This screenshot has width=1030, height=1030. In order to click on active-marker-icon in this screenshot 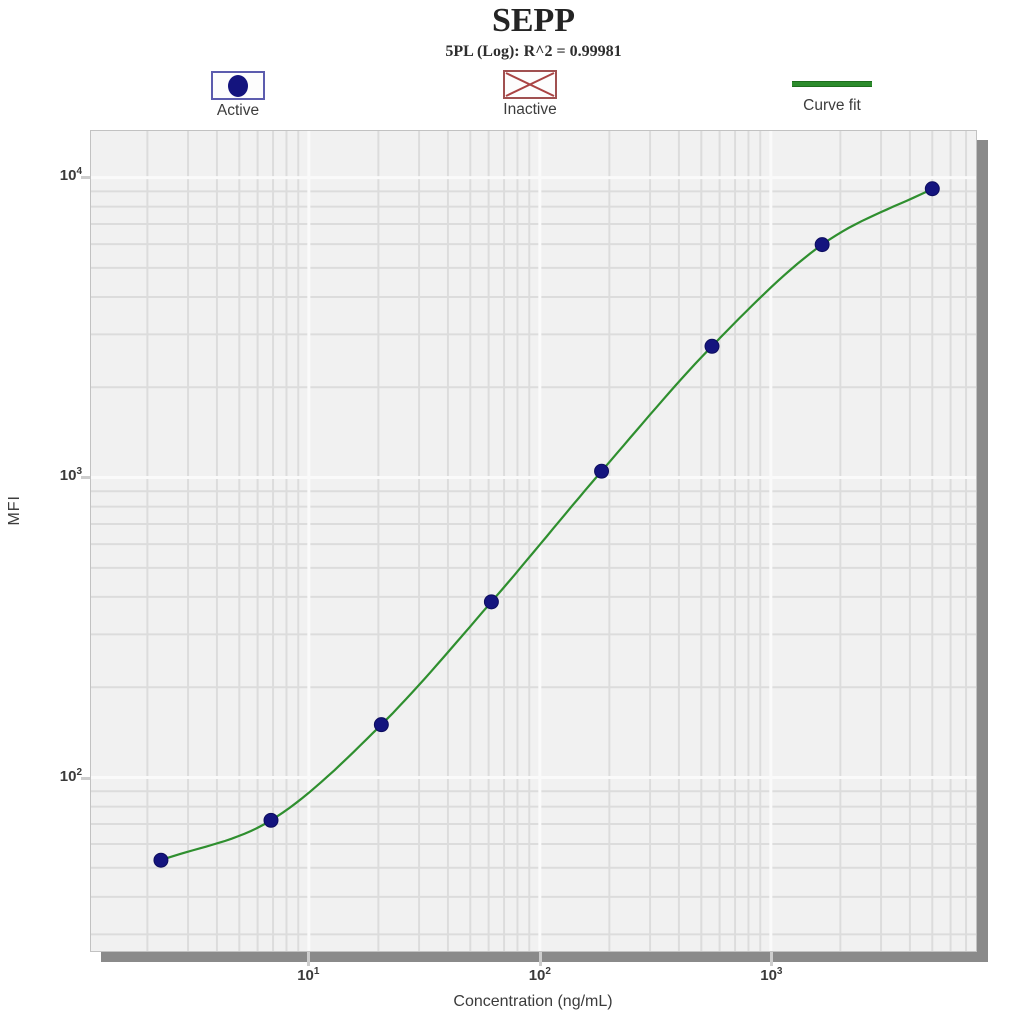, I will do `click(238, 85)`.